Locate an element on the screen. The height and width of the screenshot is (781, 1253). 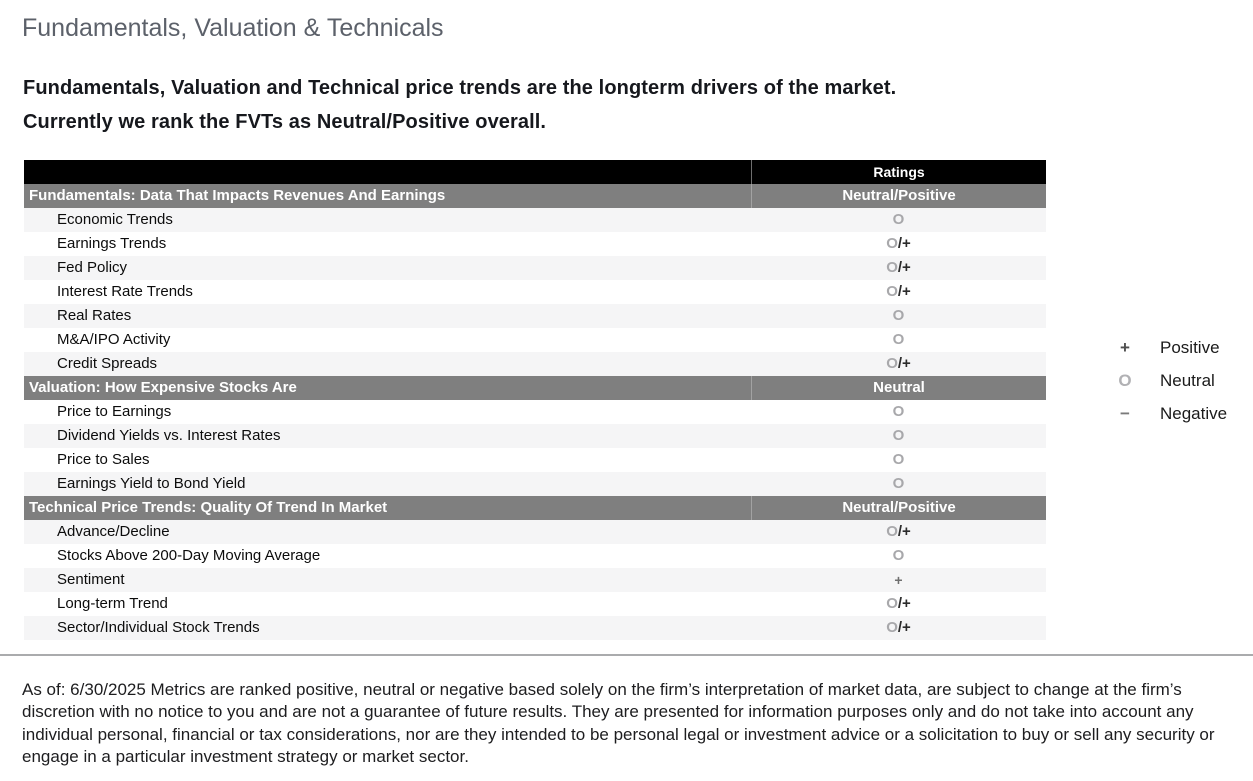
rating-symbol-icon: O is located at coordinates (1125, 380).